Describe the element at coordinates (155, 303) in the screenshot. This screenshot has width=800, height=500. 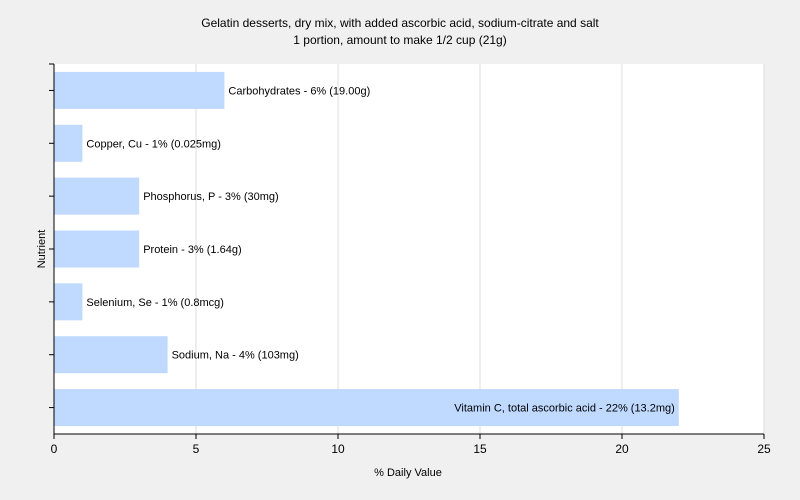
I see `bar-label: Selenium, Se - 1% (0.8mcg)` at that location.